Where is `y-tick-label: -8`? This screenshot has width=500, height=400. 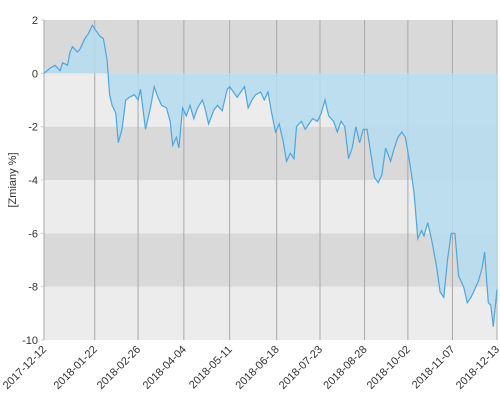 y-tick-label: -8 is located at coordinates (33, 288).